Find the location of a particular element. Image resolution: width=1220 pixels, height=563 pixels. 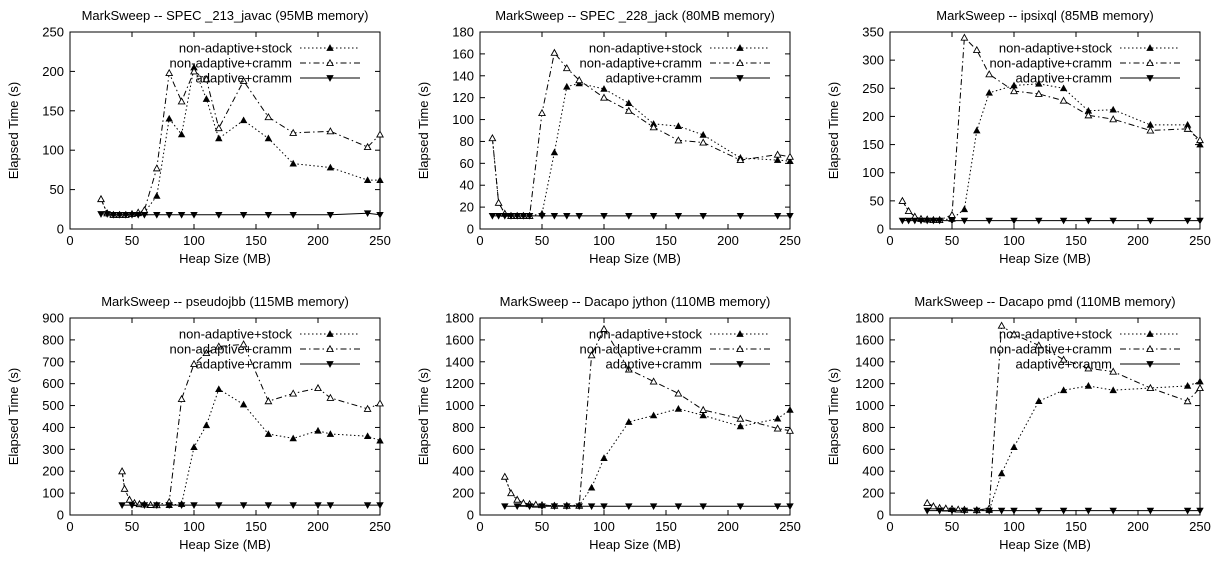

series-adaptive-cramm is located at coordinates (641, 216).